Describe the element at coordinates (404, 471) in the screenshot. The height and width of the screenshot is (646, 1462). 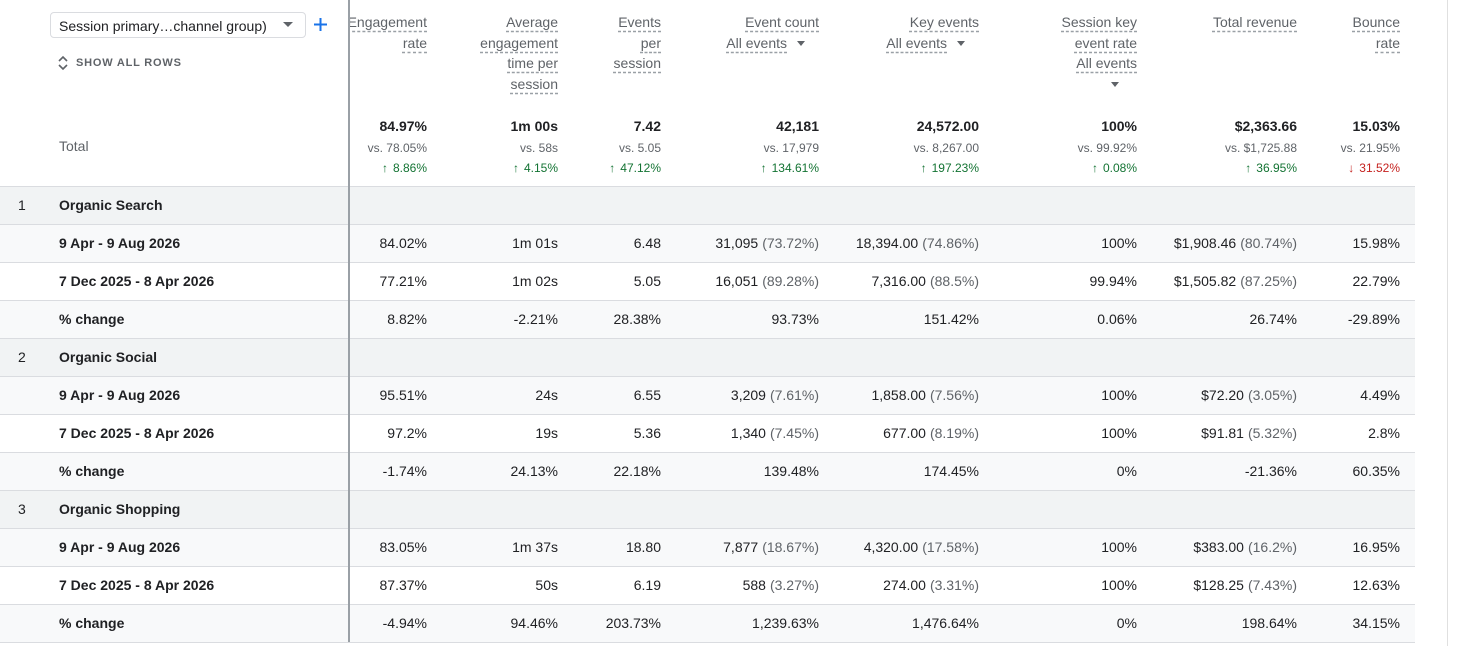
I see `cell: -1.74%` at that location.